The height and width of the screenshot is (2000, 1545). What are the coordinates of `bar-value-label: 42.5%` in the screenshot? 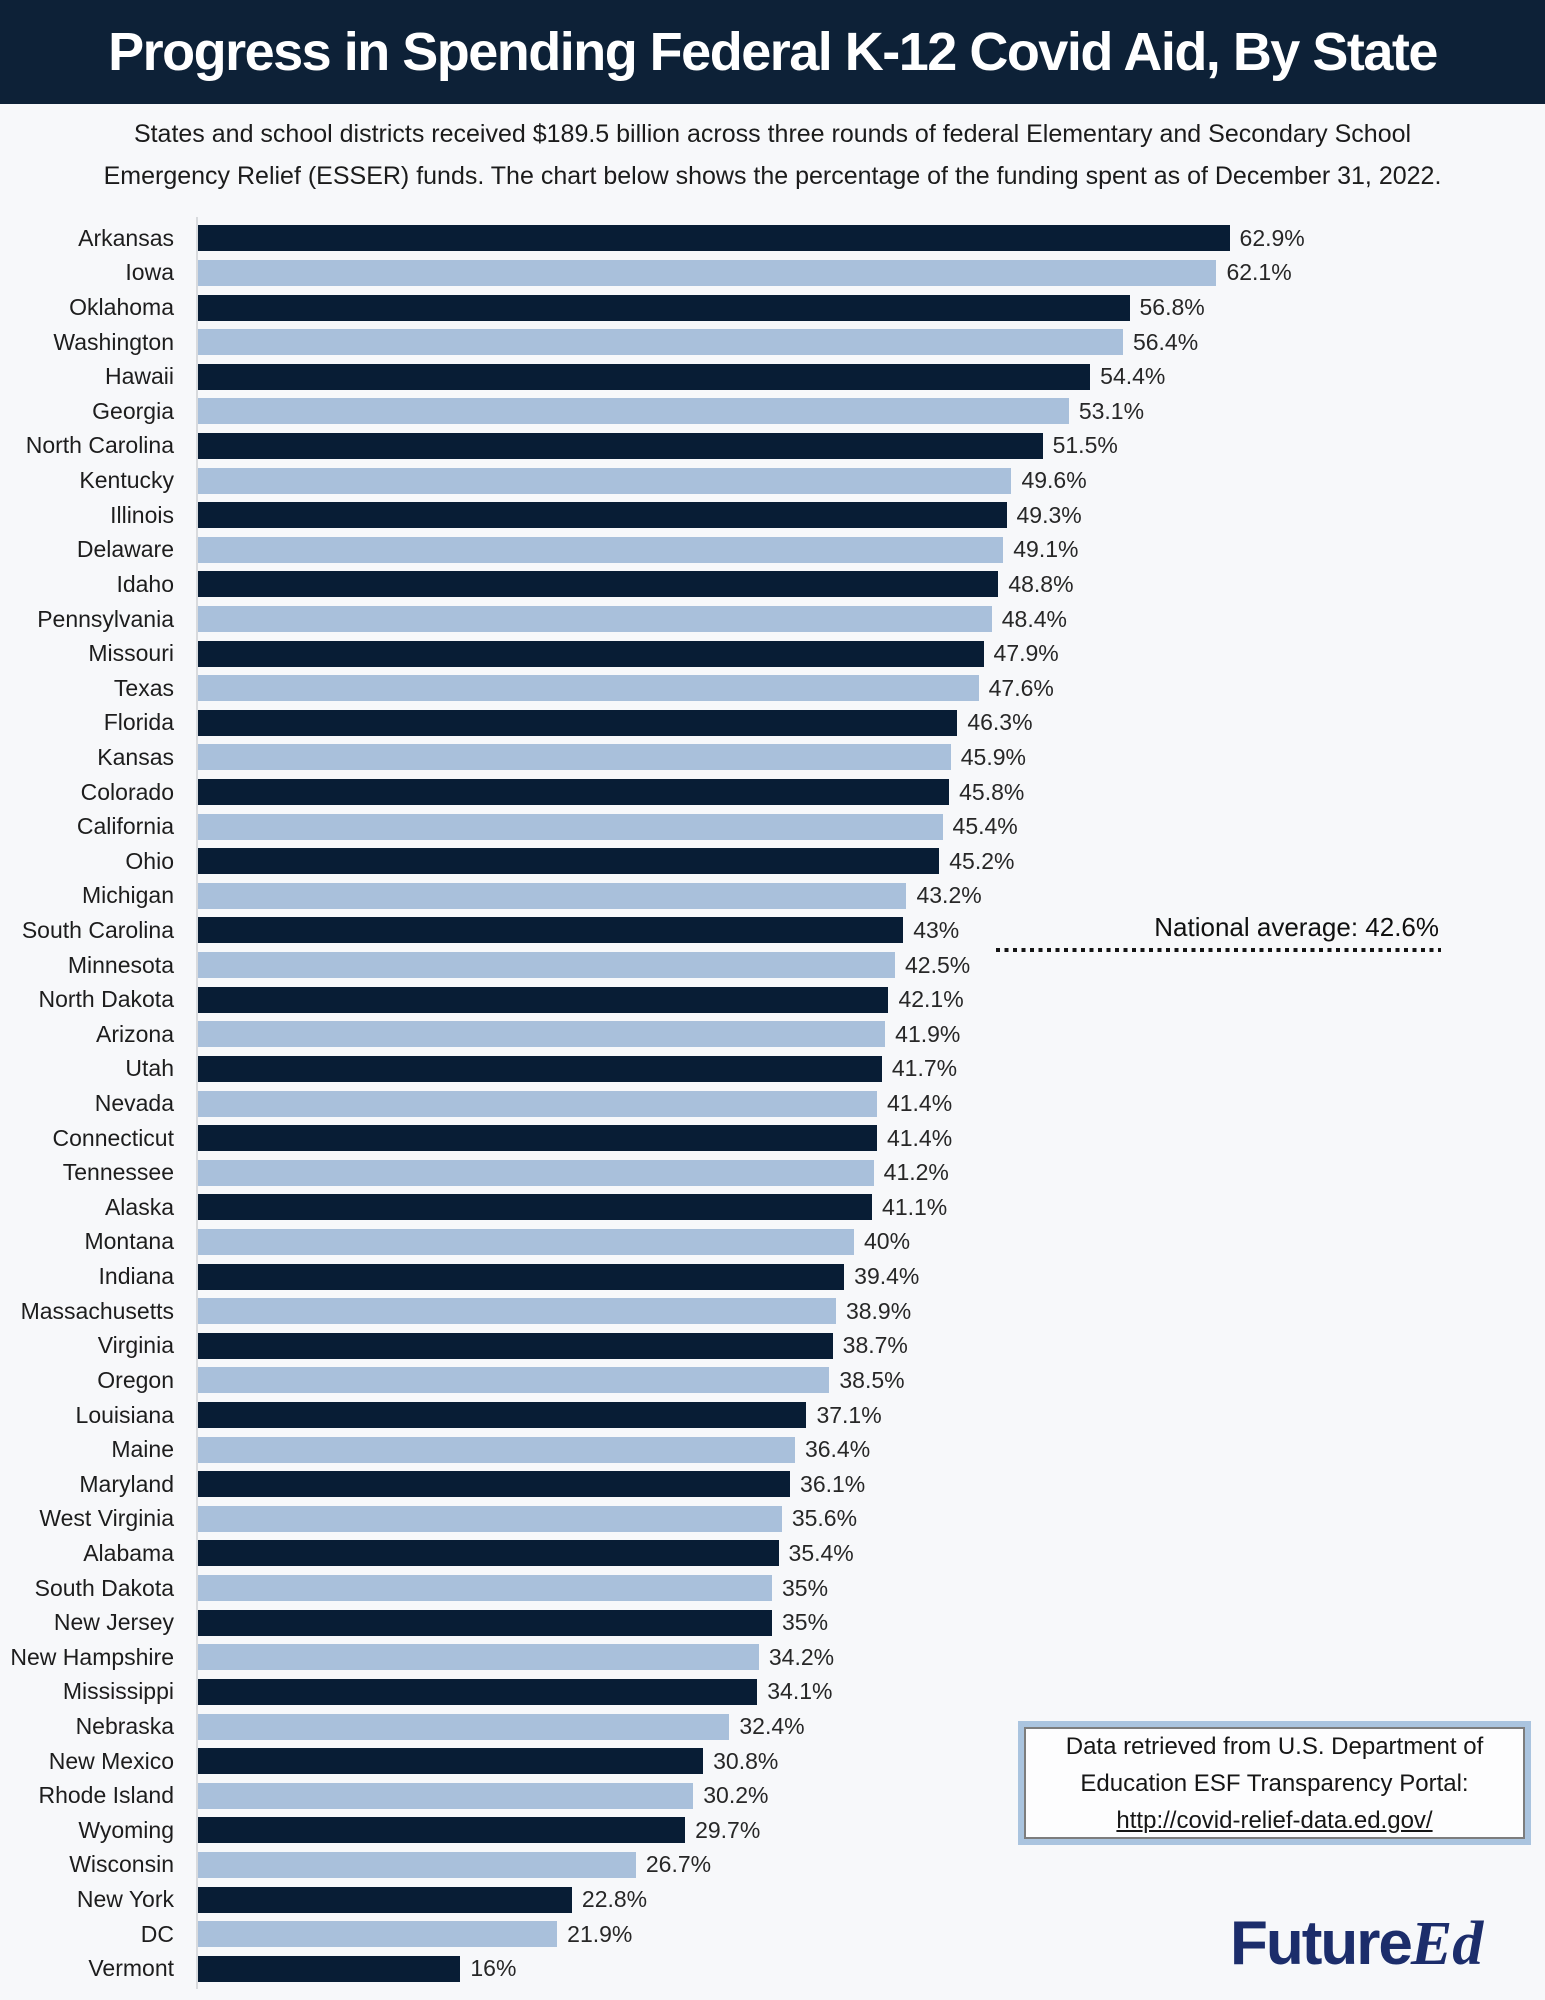 It's located at (938, 964).